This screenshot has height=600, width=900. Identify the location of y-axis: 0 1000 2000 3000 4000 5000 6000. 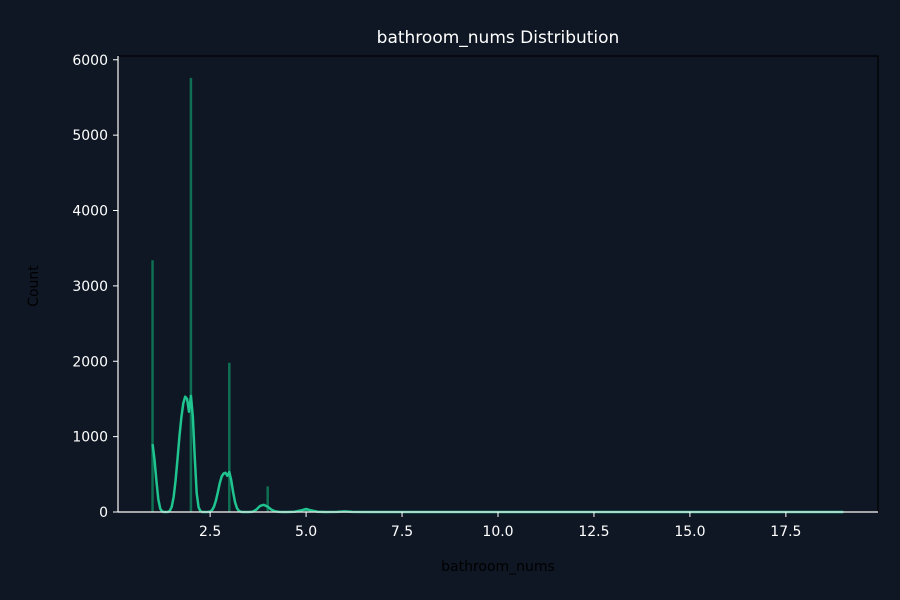
(95, 287).